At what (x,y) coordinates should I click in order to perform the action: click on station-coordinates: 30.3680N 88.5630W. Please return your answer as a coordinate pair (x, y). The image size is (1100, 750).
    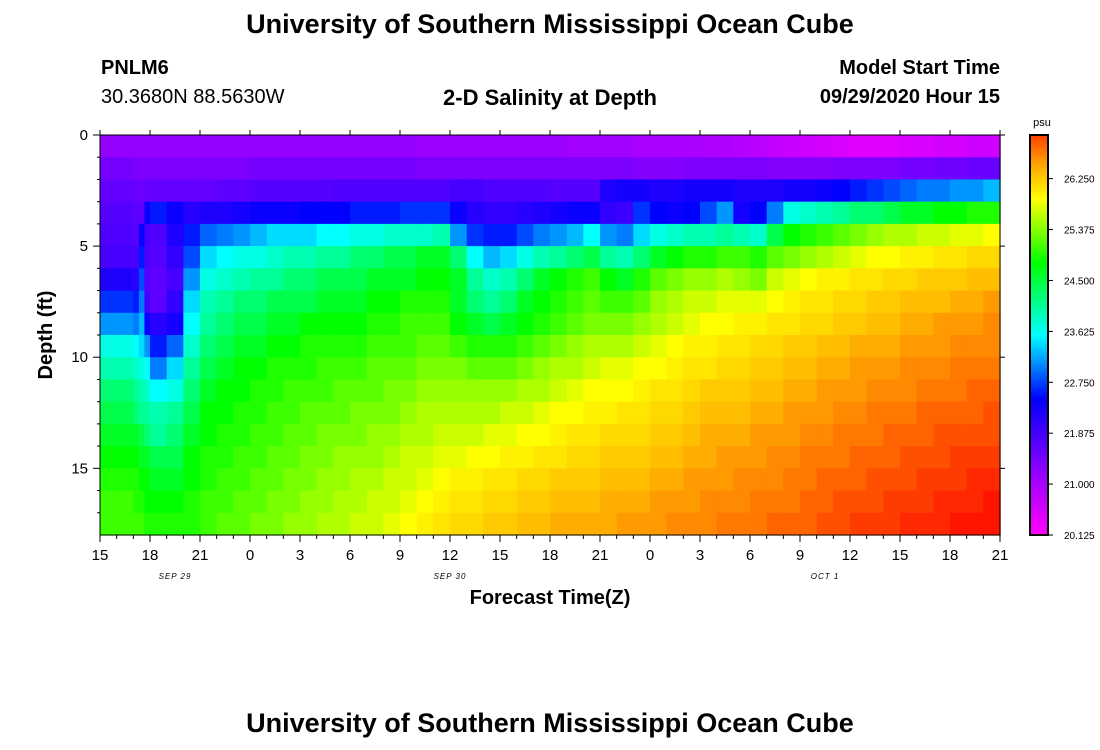
    Looking at the image, I should click on (193, 97).